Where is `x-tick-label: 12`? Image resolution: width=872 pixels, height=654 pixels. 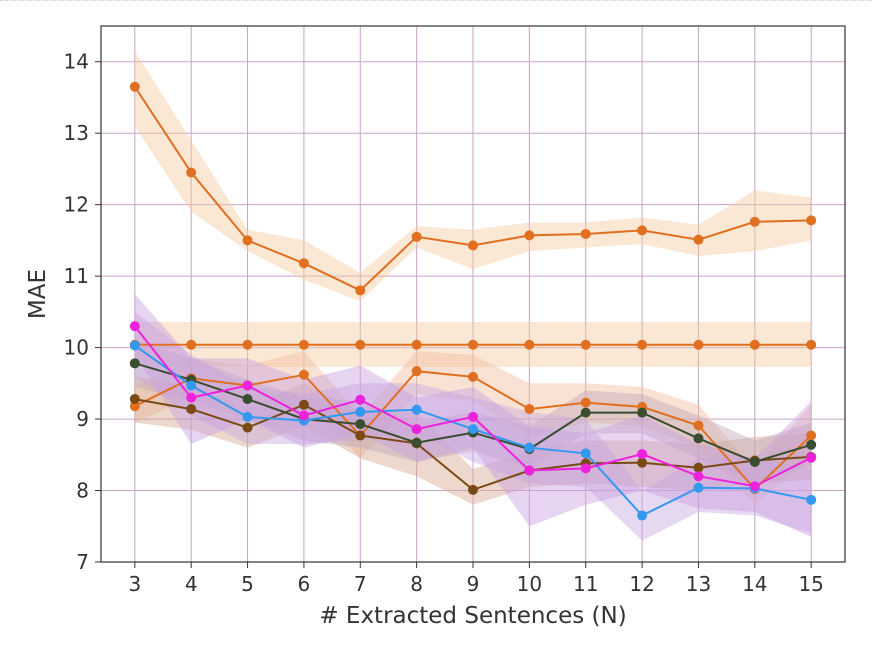
x-tick-label: 12 is located at coordinates (641, 584).